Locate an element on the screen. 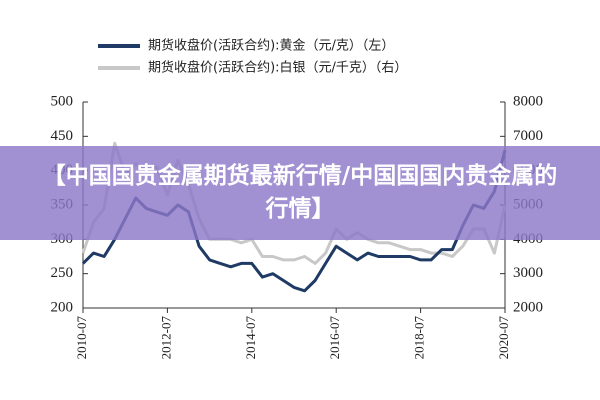 This screenshot has width=600, height=400. x-tick-label: 2018-07 is located at coordinates (419, 338).